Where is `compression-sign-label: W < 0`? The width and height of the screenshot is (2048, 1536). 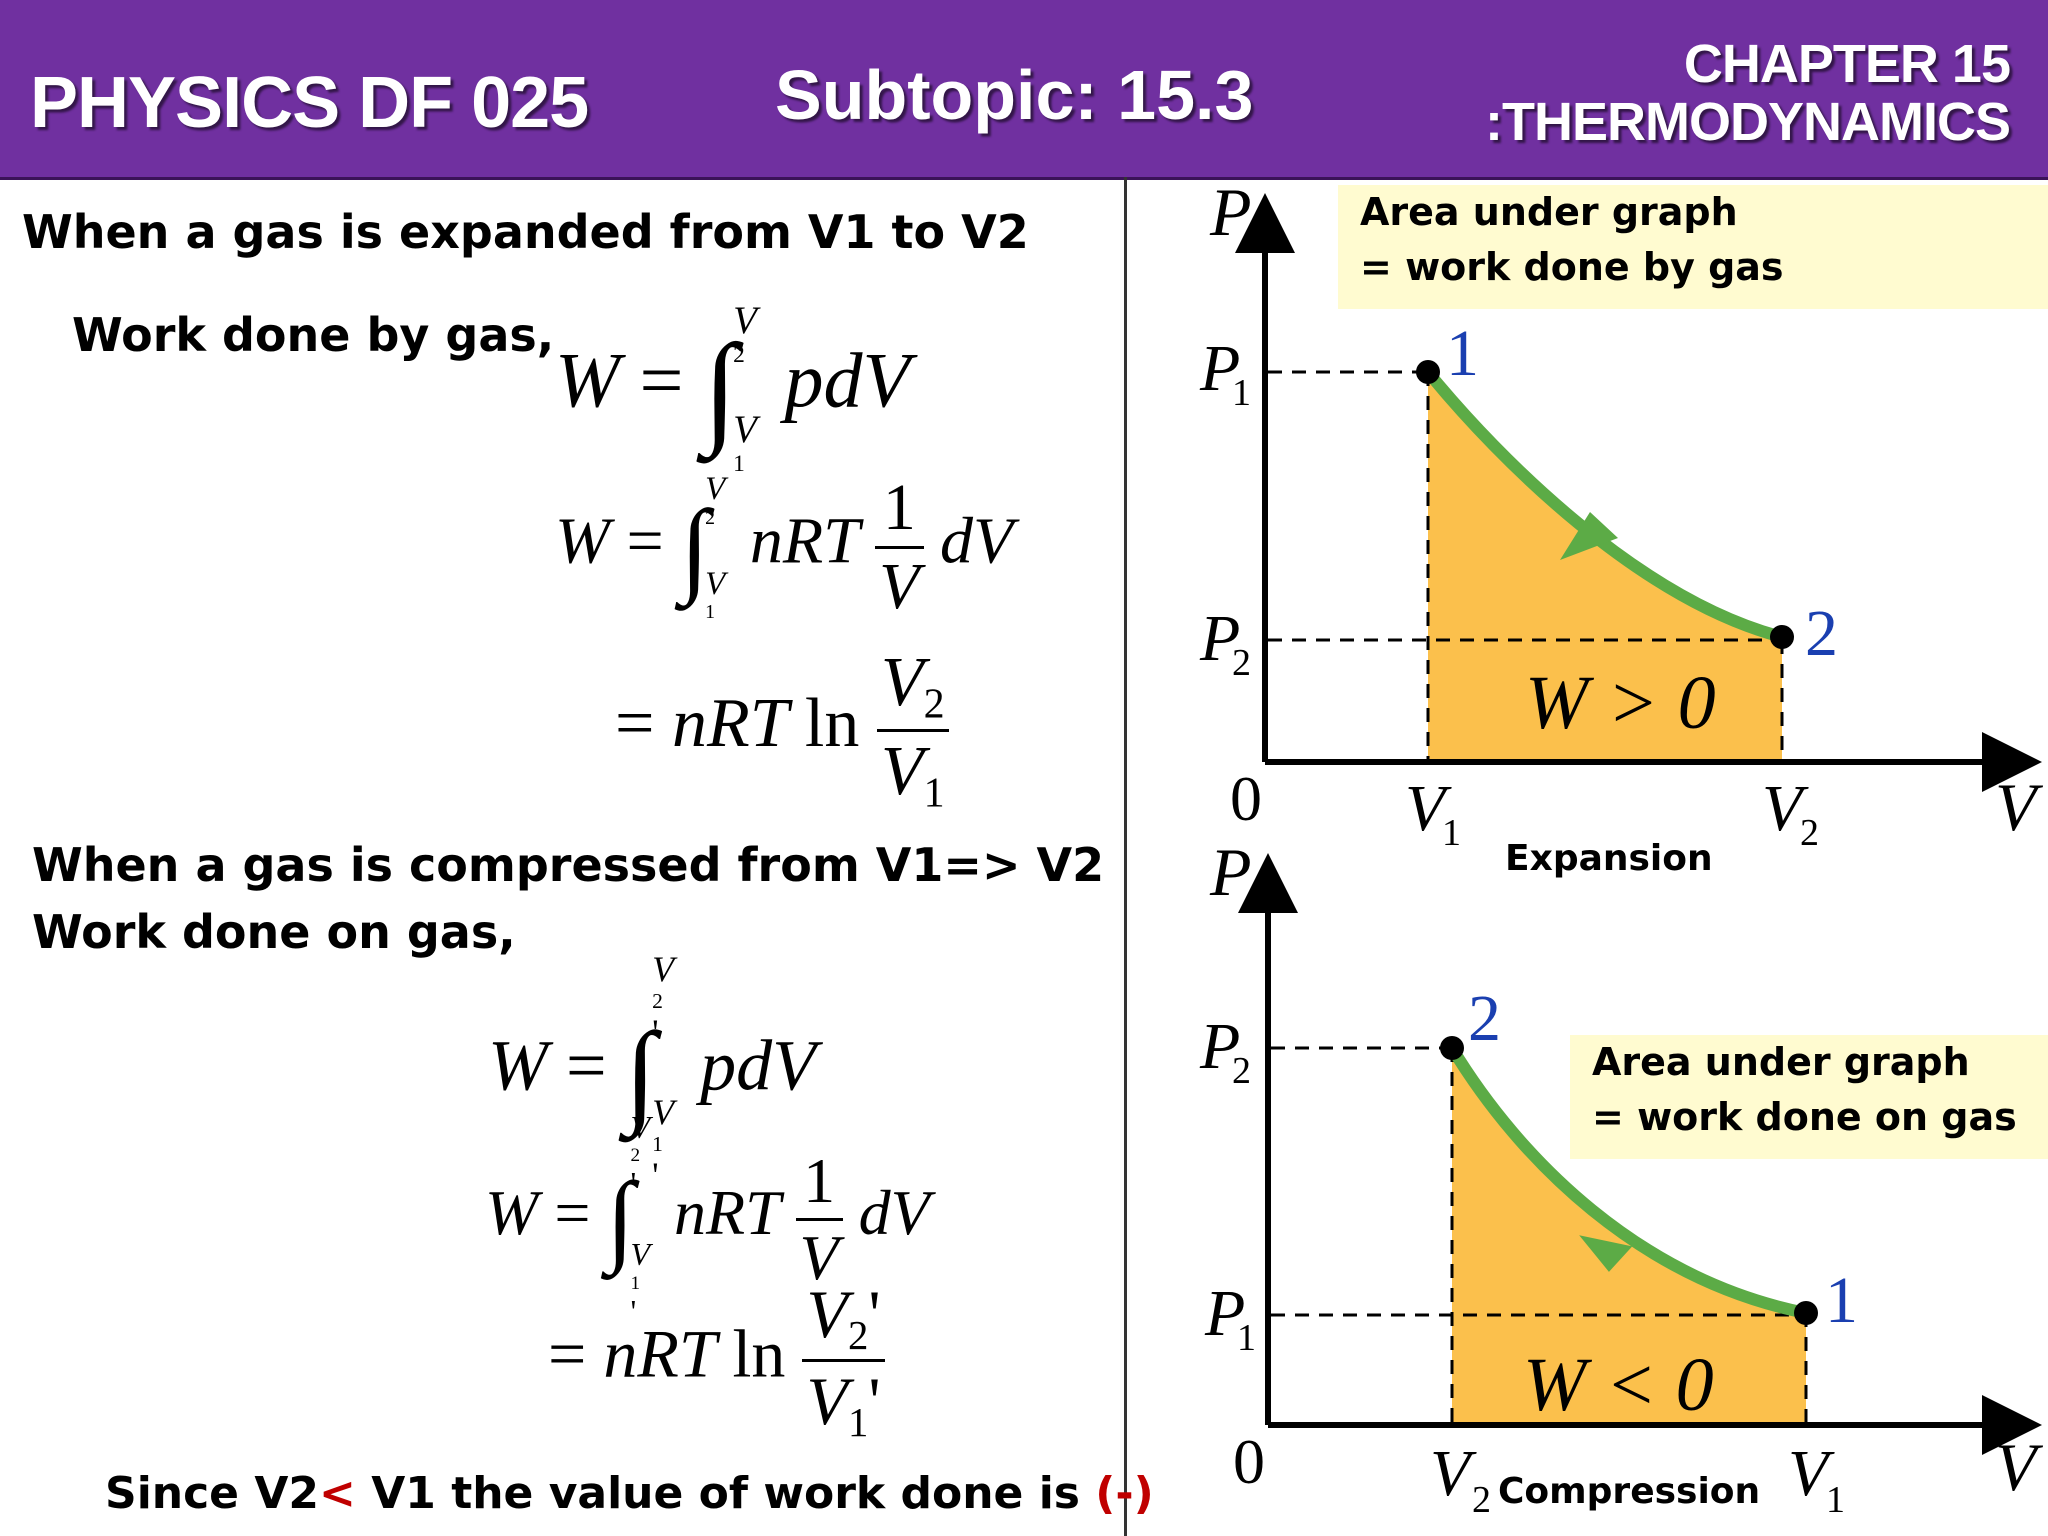
compression-sign-label: W < 0 is located at coordinates (1618, 1385).